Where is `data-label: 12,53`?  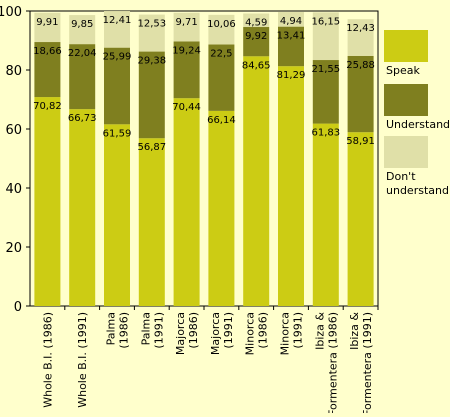 data-label: 12,53 is located at coordinates (151, 24).